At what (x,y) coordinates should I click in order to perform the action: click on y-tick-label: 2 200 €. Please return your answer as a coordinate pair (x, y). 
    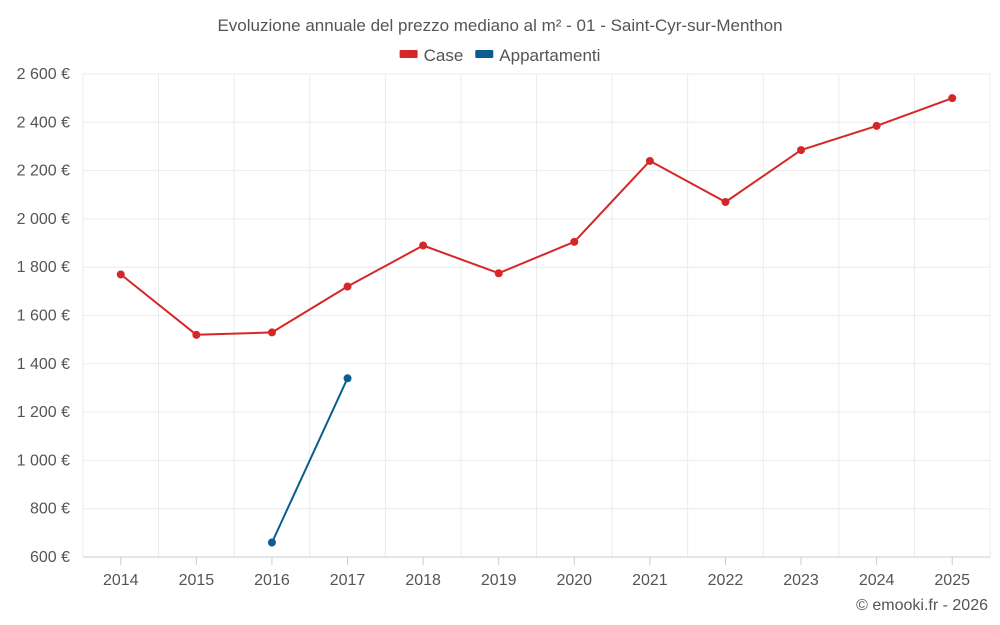
    Looking at the image, I should click on (43, 171).